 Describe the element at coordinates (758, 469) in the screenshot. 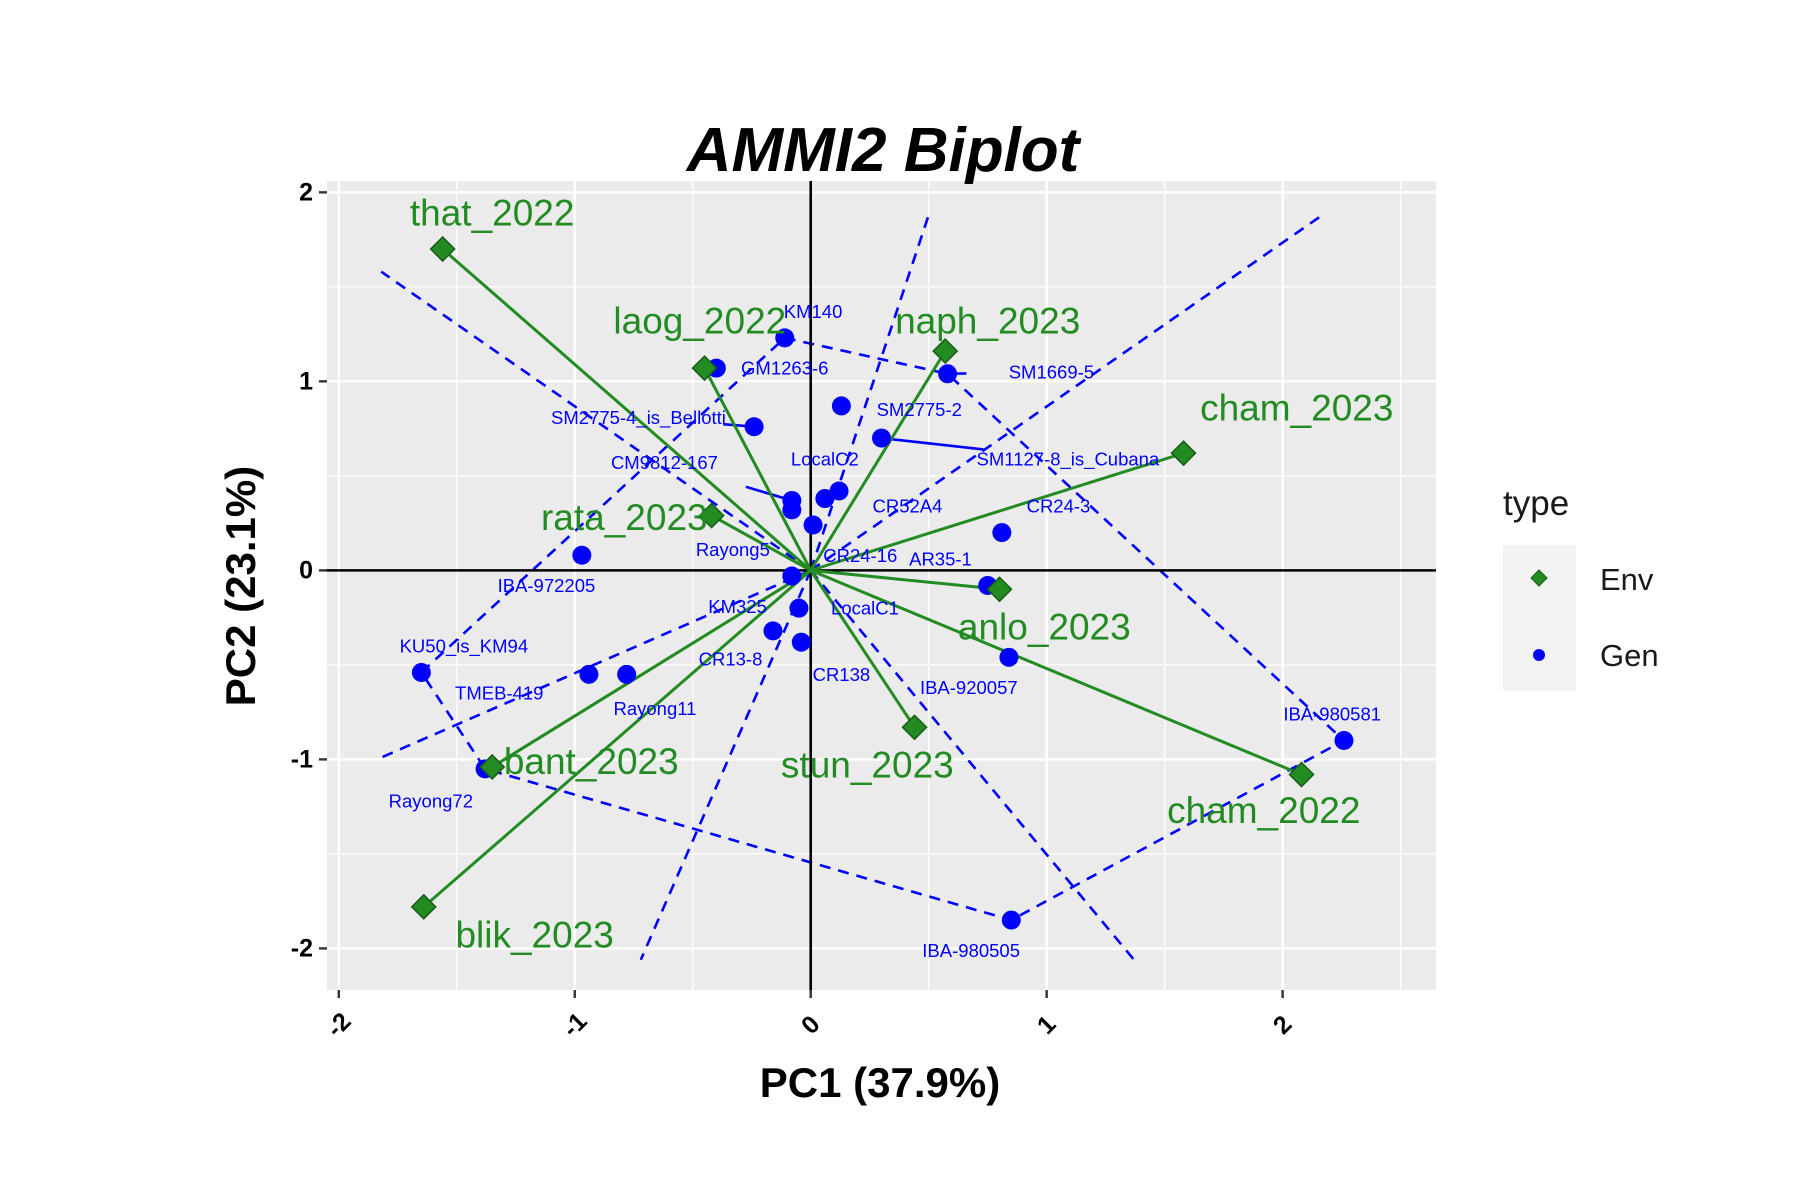

I see `env-vector-laog_2022` at that location.